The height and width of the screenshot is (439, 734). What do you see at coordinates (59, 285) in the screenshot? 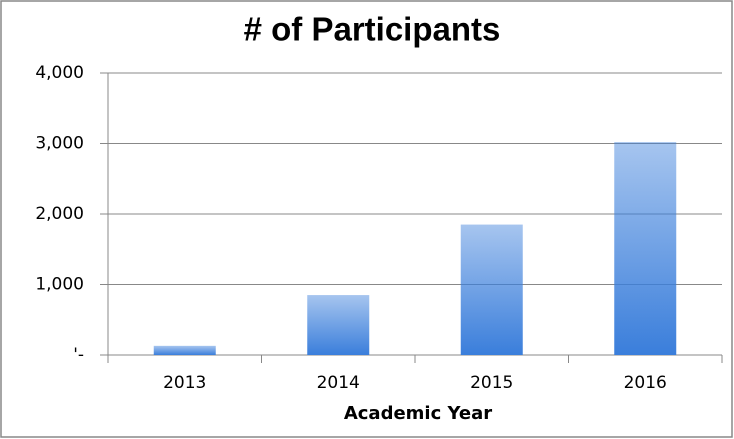
I see `y-tick-label: 1,000` at bounding box center [59, 285].